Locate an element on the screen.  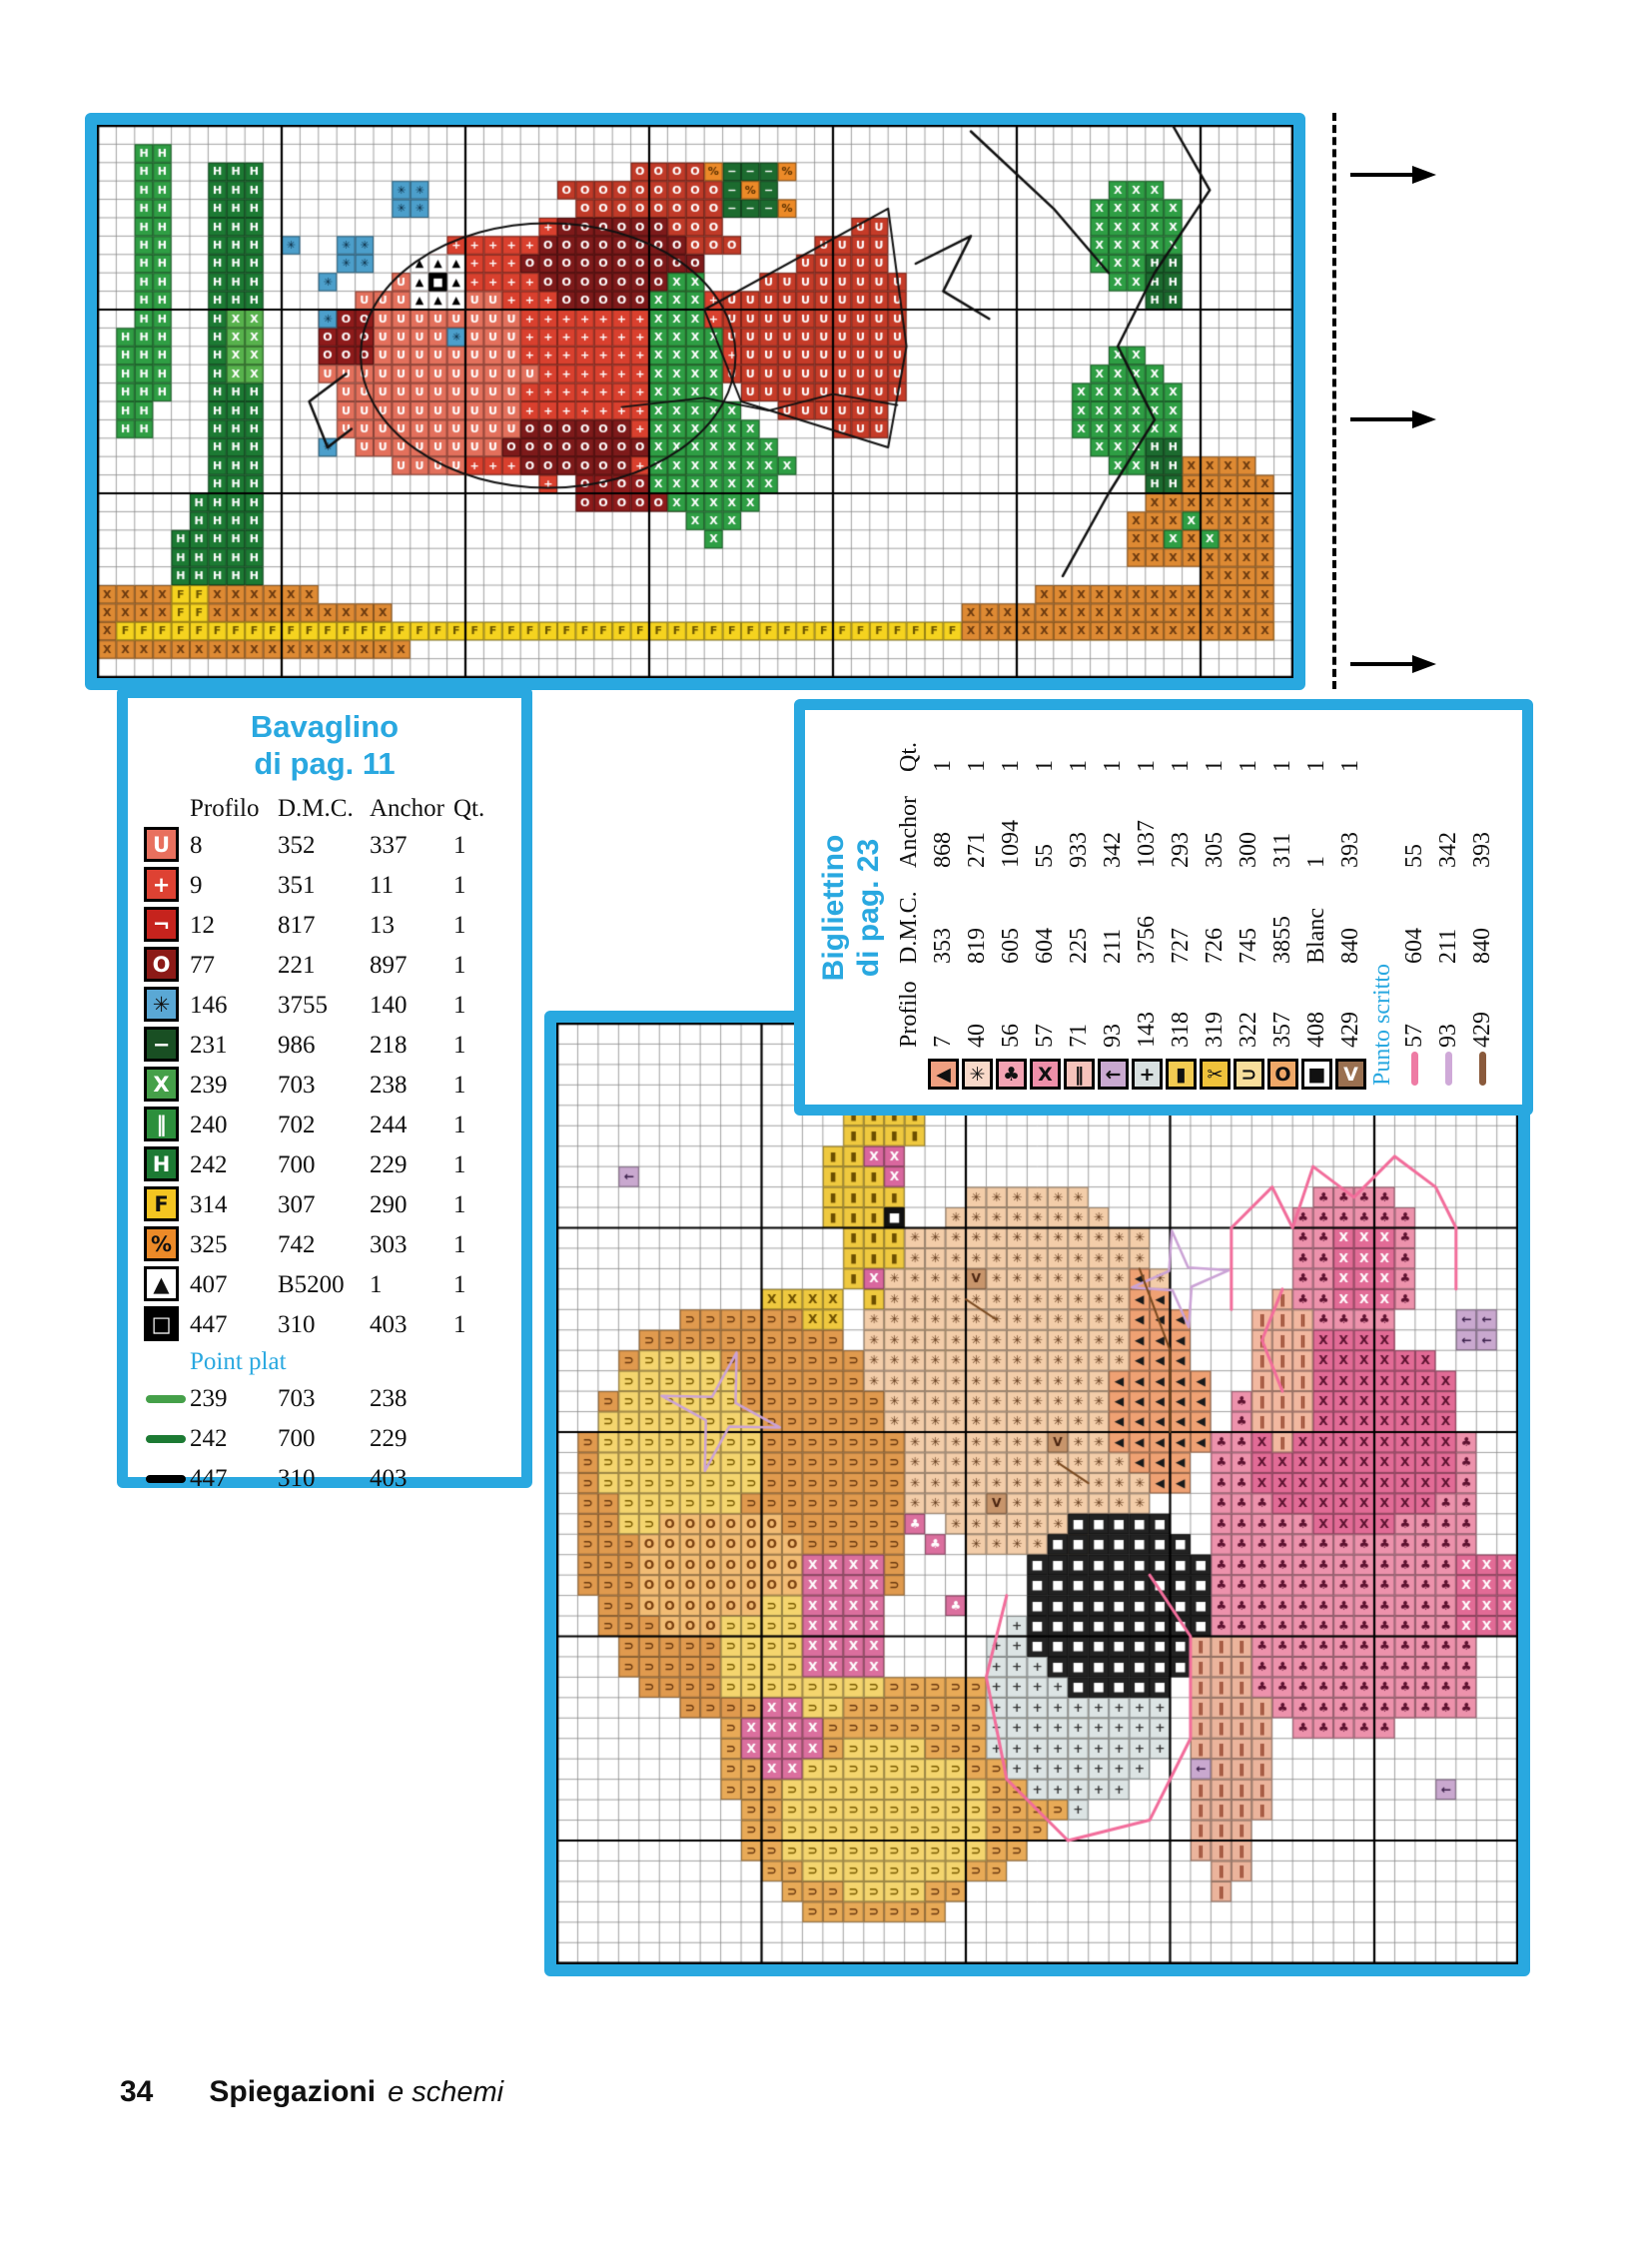
anchor-value: 300 is located at coordinates (1248, 849).